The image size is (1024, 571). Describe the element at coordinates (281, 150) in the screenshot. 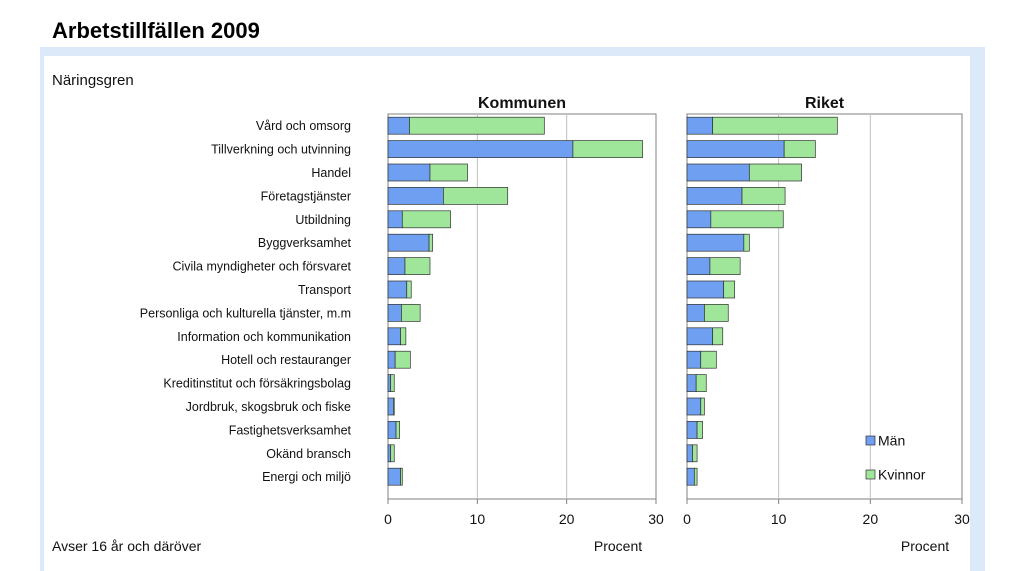

I see `category-label: Tillverkning och utvinning` at that location.